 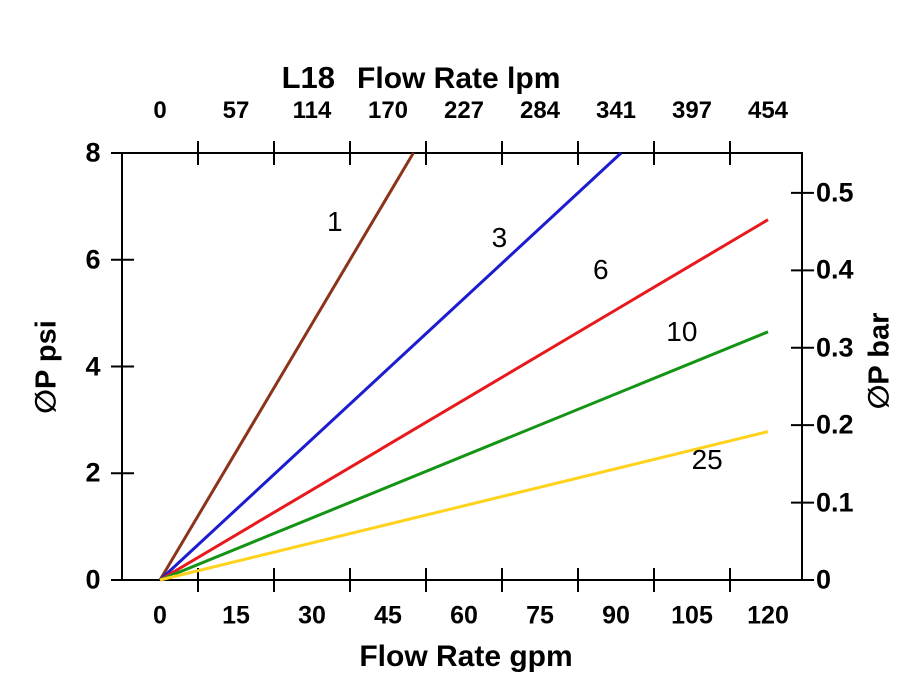 What do you see at coordinates (835, 424) in the screenshot?
I see `y-right-tick-label: 0.2` at bounding box center [835, 424].